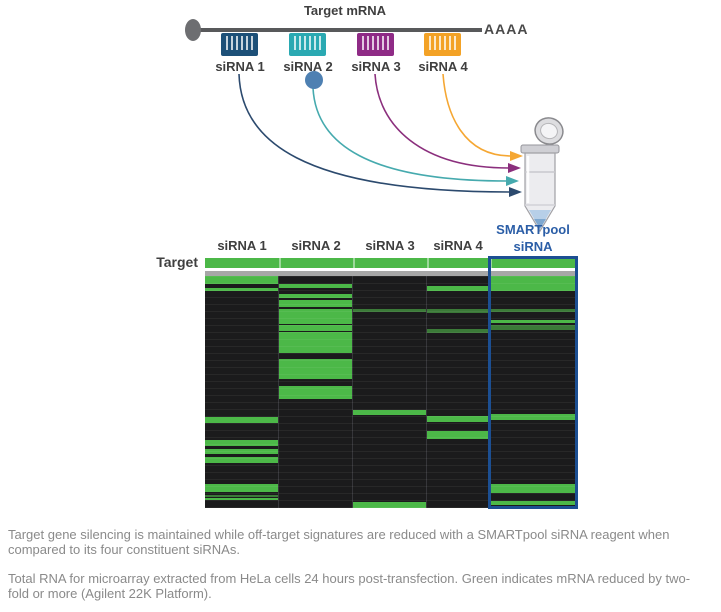  I want to click on column-header-sirna1: siRNA 1, so click(242, 245).